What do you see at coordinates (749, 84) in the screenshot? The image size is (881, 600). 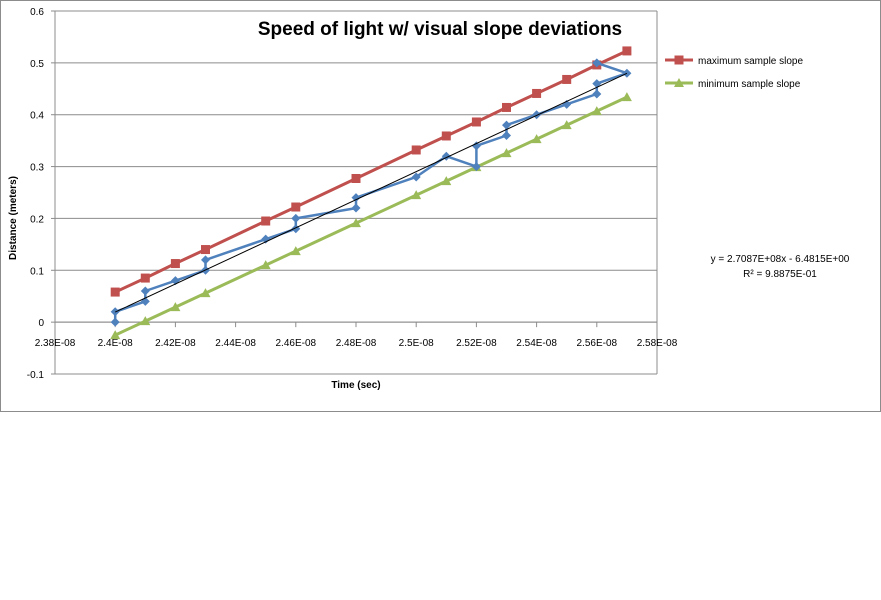 I see `legend-label-minimum-sample-slope: minimum sample slope` at bounding box center [749, 84].